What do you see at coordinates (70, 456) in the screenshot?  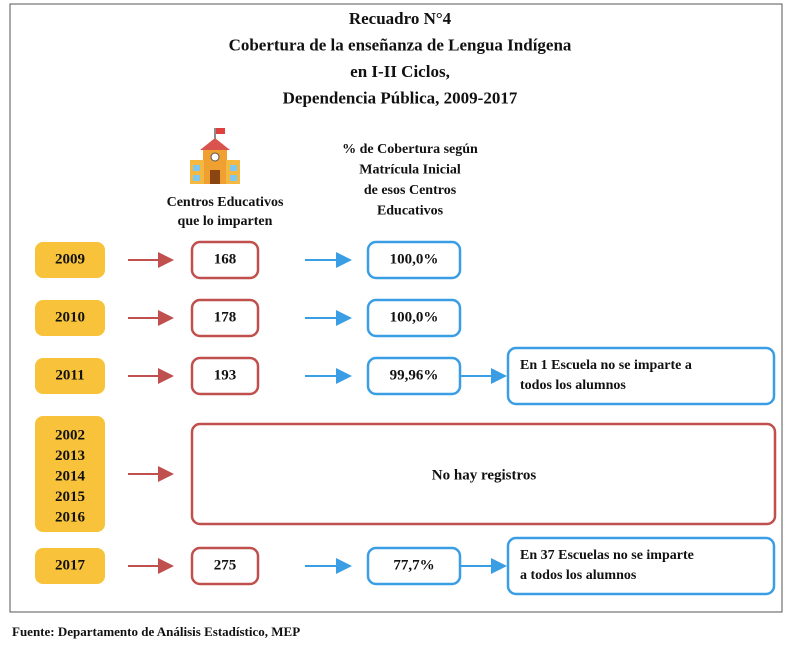 I see `year: 2013` at bounding box center [70, 456].